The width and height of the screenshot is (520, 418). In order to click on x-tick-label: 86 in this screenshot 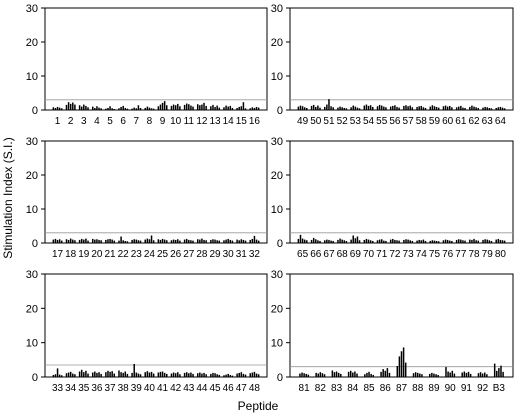, I will do `click(386, 388)`.